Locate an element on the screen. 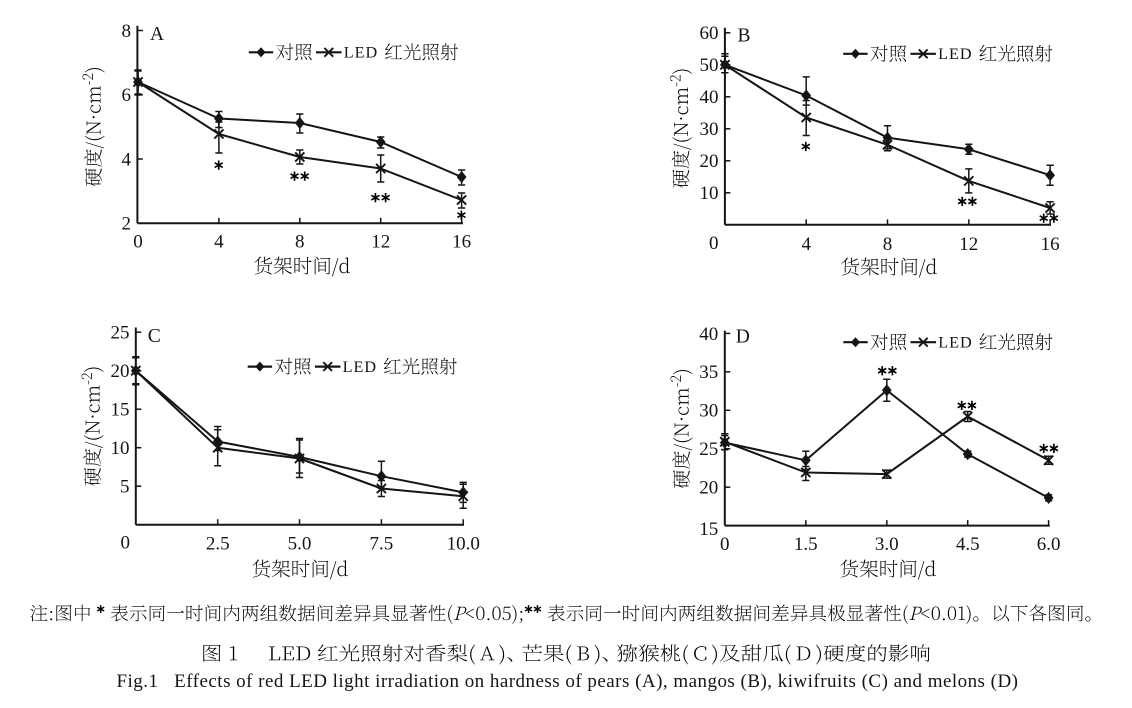 The height and width of the screenshot is (708, 1132). svg-text: 5 is located at coordinates (125, 487).